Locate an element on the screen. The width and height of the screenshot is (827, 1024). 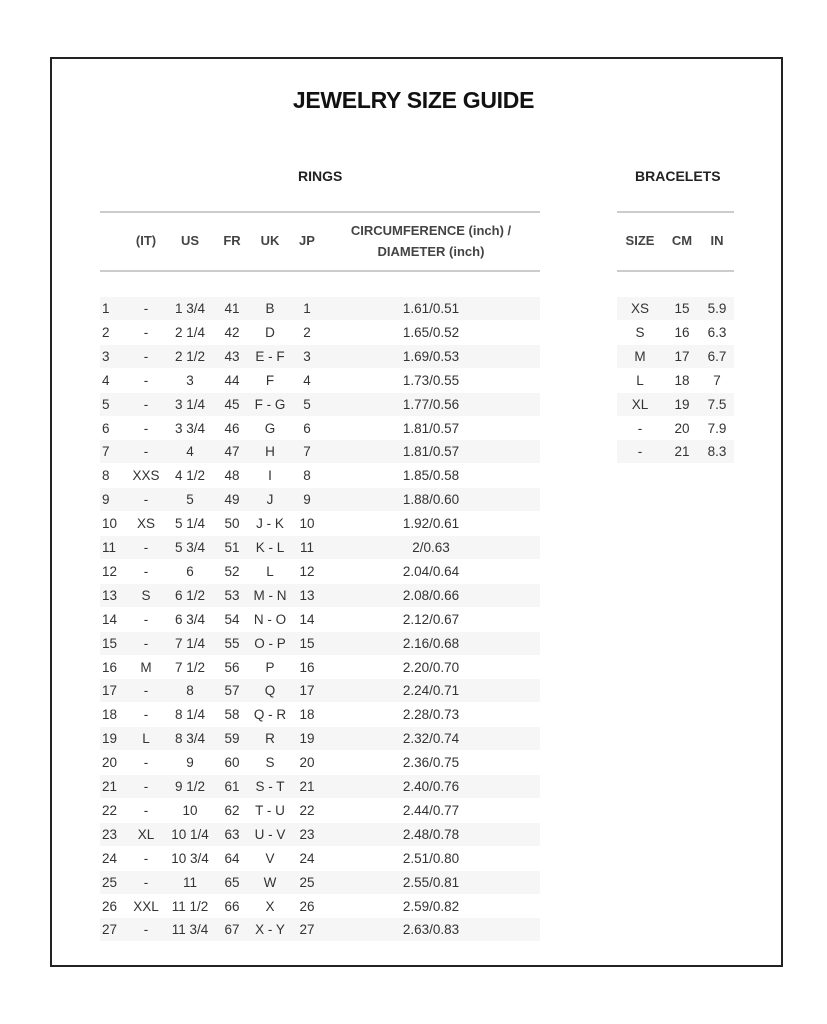
us-size: 10 1/4 is located at coordinates (190, 834).